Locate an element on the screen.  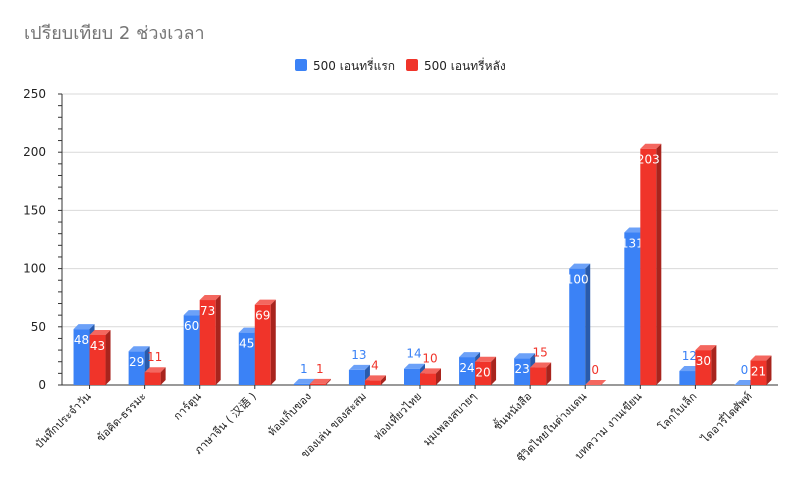
x-tick-label: บันทึกประจำวัน is located at coordinates (63, 421).